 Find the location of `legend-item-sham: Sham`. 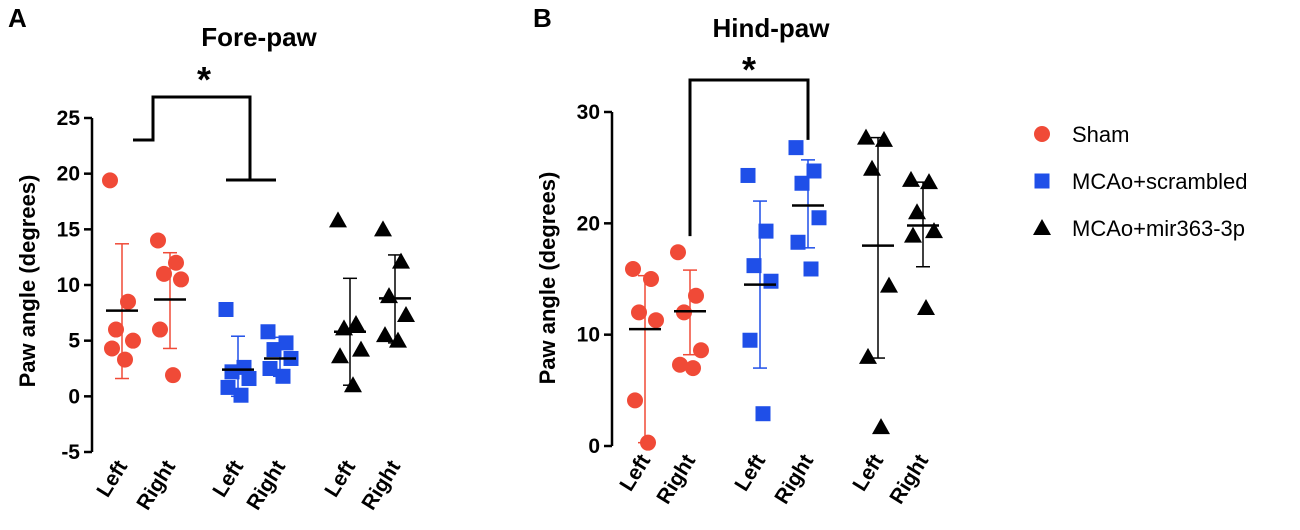

legend-item-sham: Sham is located at coordinates (1081, 134).